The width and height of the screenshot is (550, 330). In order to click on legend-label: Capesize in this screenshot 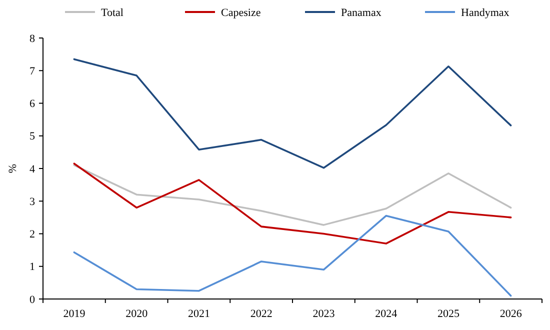, I will do `click(241, 12)`.